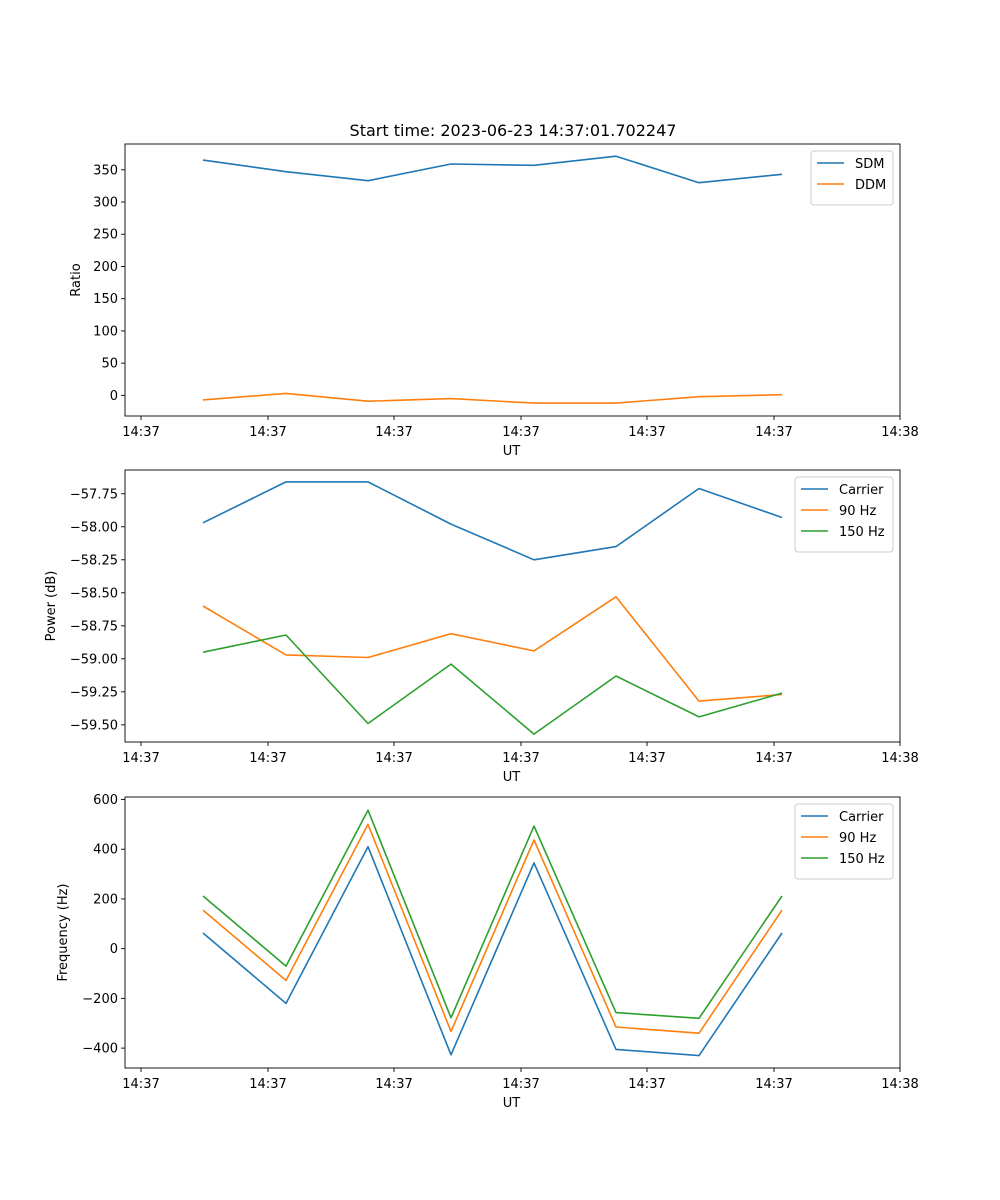 The image size is (1000, 1200). Describe the element at coordinates (94, 560) in the screenshot. I see `y-tick-label: −58.25` at that location.